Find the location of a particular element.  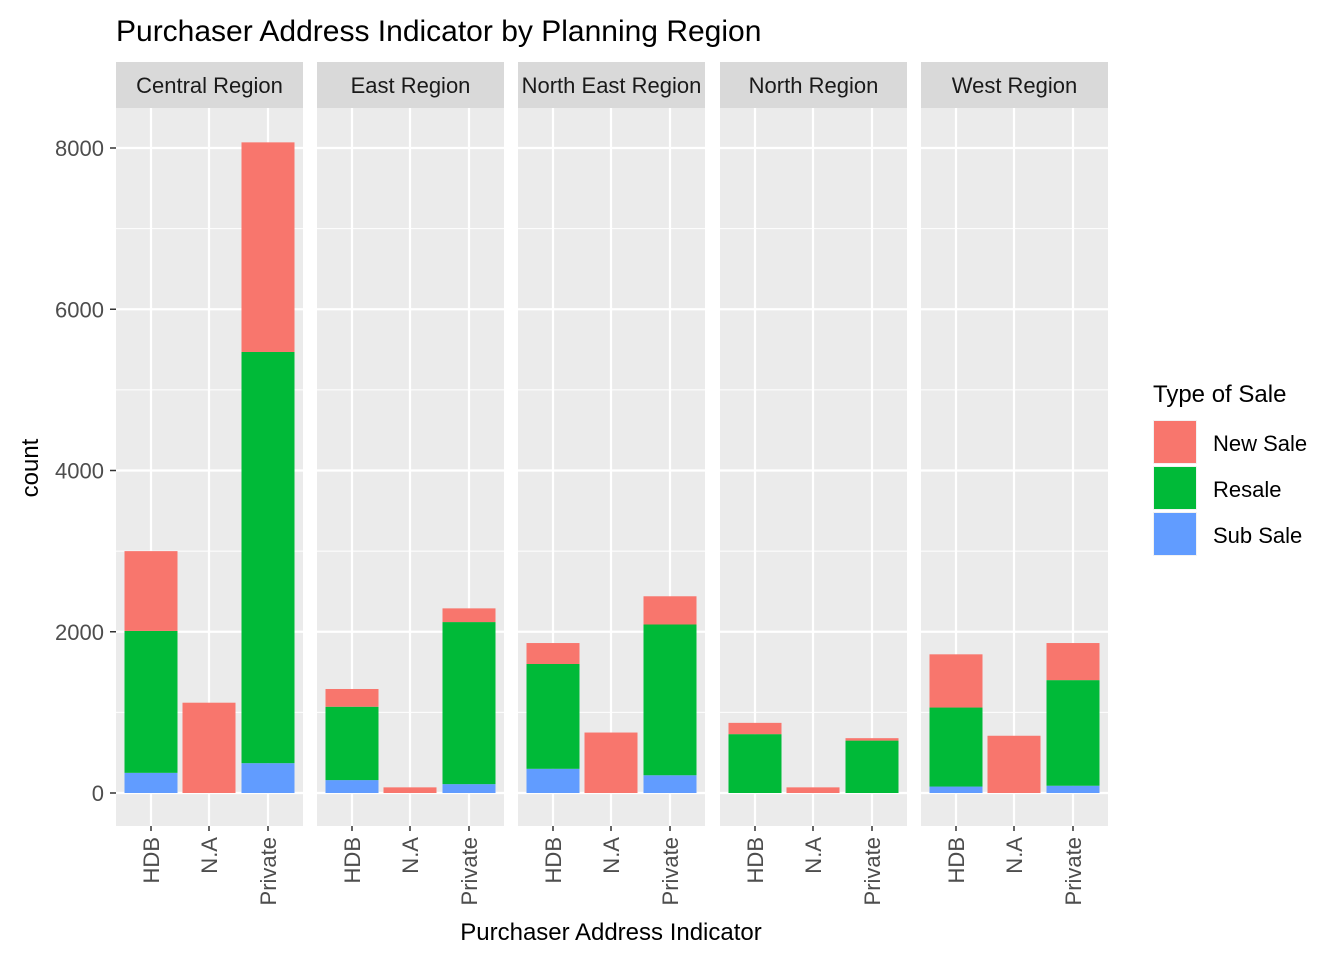

y-tick-label: 2000 is located at coordinates (79, 632).